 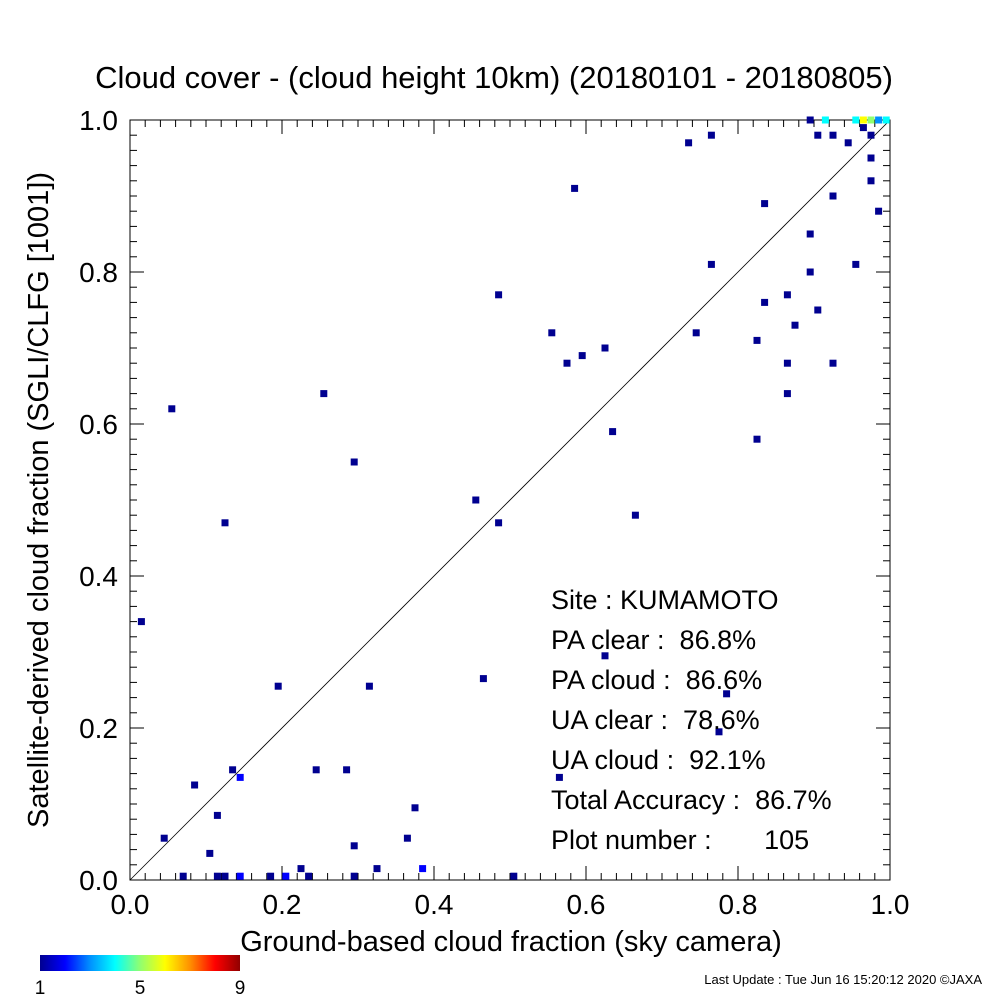 I want to click on y-tick-label: 0.2, so click(x=98, y=728).